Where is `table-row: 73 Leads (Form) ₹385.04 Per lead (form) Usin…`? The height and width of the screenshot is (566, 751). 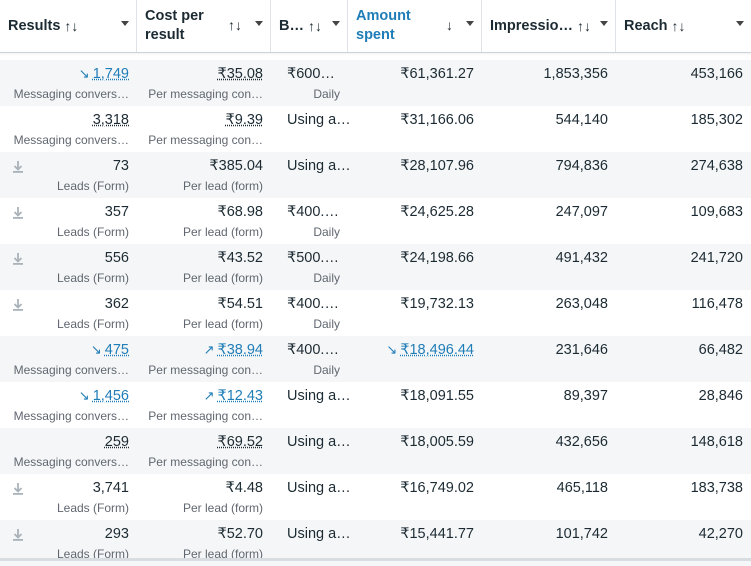
table-row: 73 Leads (Form) ₹385.04 Per lead (form) Usin… is located at coordinates (375, 175).